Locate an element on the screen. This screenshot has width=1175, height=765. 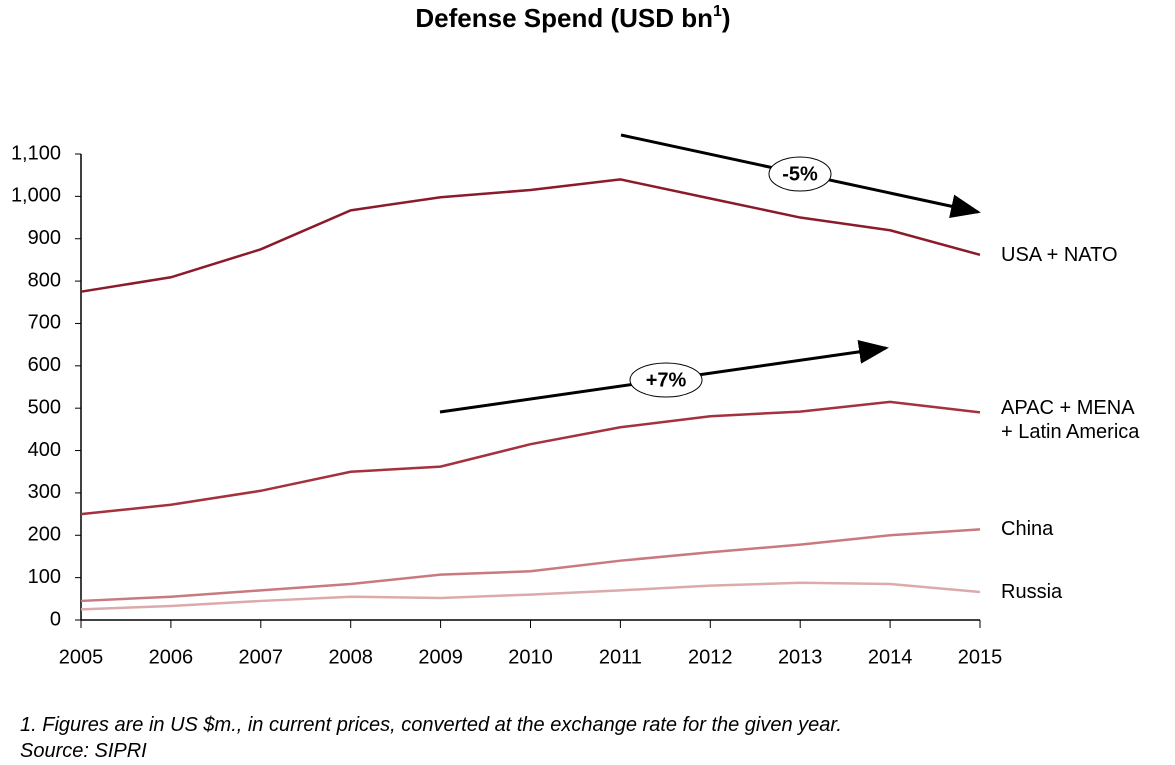
y-tick-label: 1,000 is located at coordinates (36, 196).